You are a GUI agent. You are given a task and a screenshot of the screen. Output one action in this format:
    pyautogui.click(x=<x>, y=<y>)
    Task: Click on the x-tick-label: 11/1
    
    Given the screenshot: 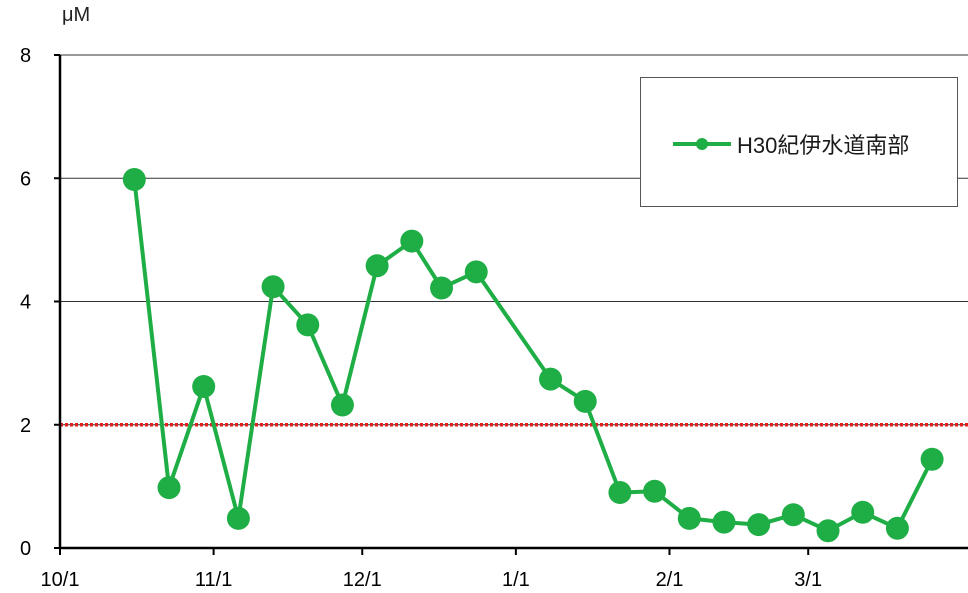 What is the action you would take?
    pyautogui.click(x=213, y=580)
    